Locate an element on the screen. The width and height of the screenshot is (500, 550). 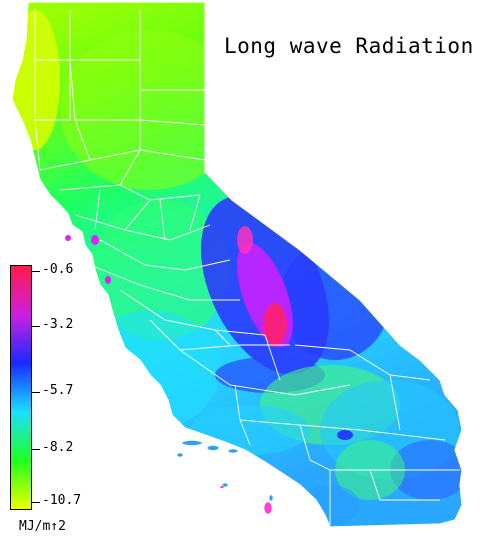
legend-unit: MJ/m↑2 is located at coordinates (42, 526).